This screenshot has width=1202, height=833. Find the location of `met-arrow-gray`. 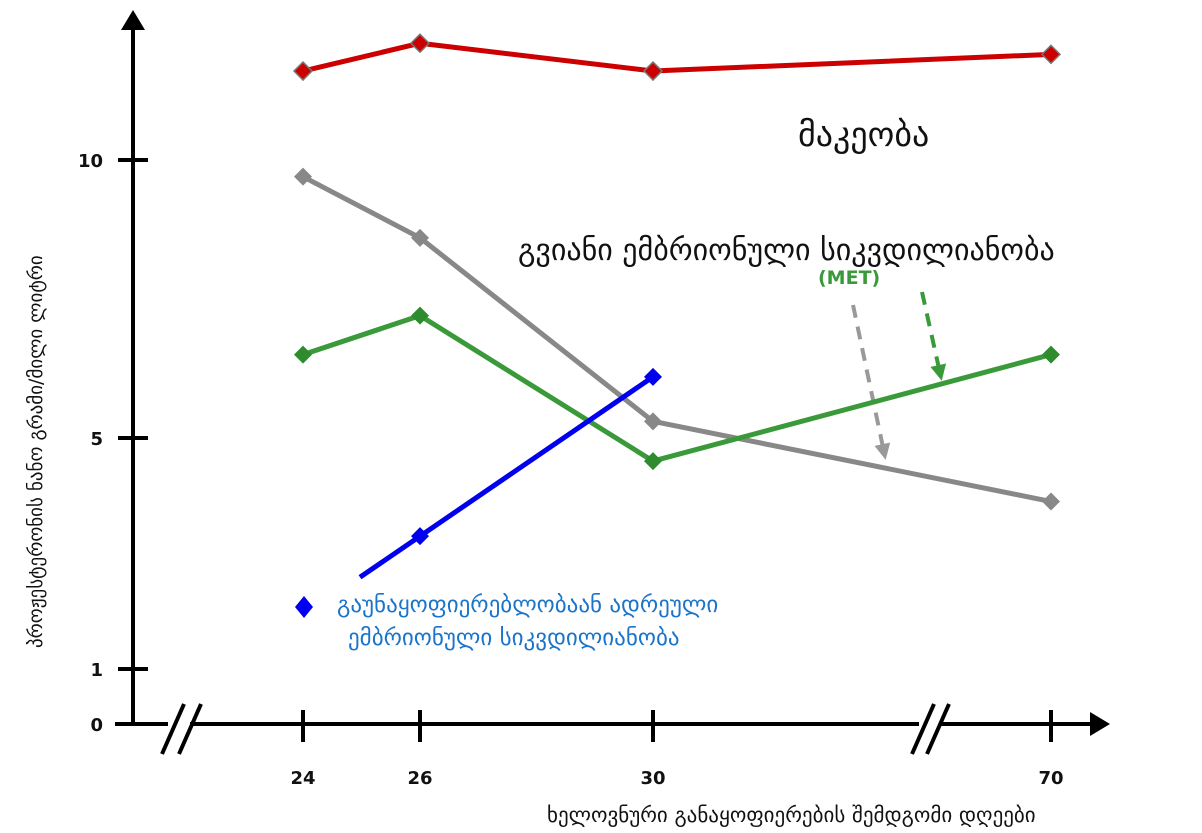

met-arrow-gray is located at coordinates (871, 382).